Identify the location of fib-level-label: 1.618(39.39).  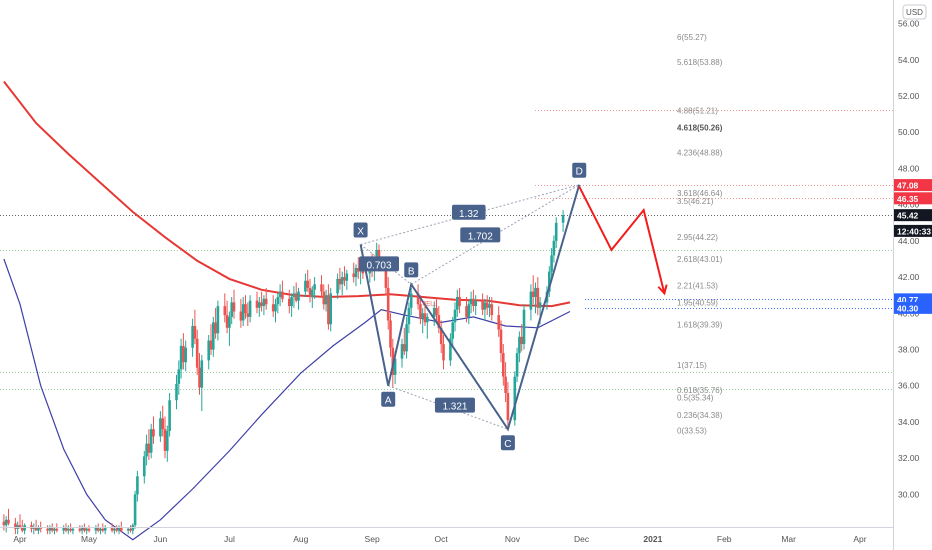
(700, 324).